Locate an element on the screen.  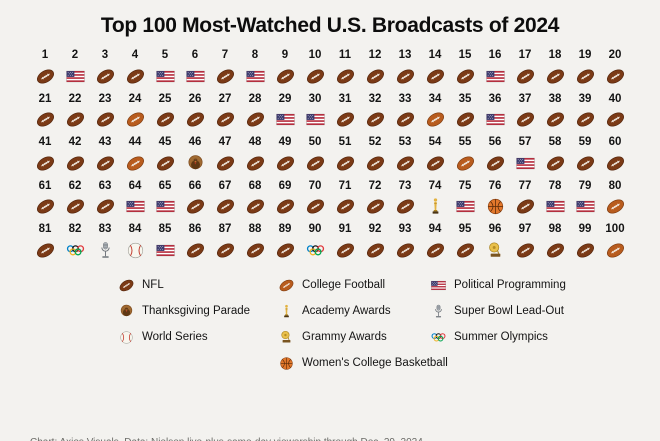
broadcast-rank-cell: 39 is located at coordinates (585, 112).